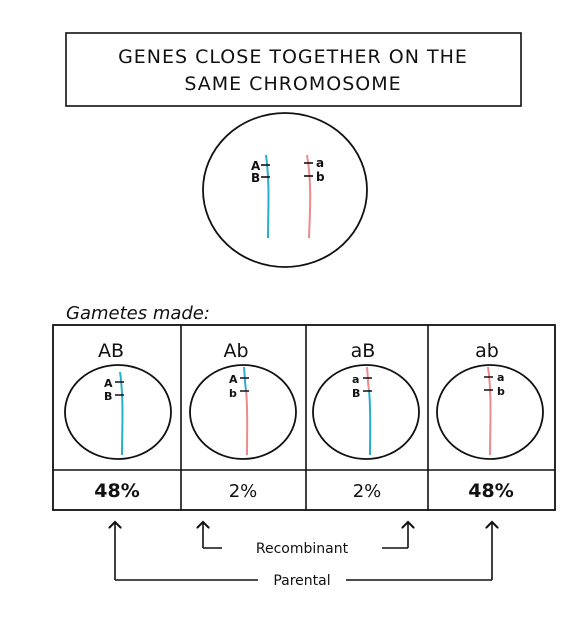 Image resolution: width=580 pixels, height=618 pixels. Describe the element at coordinates (305, 539) in the screenshot. I see `recombinant-bracket: Recombinant` at that location.